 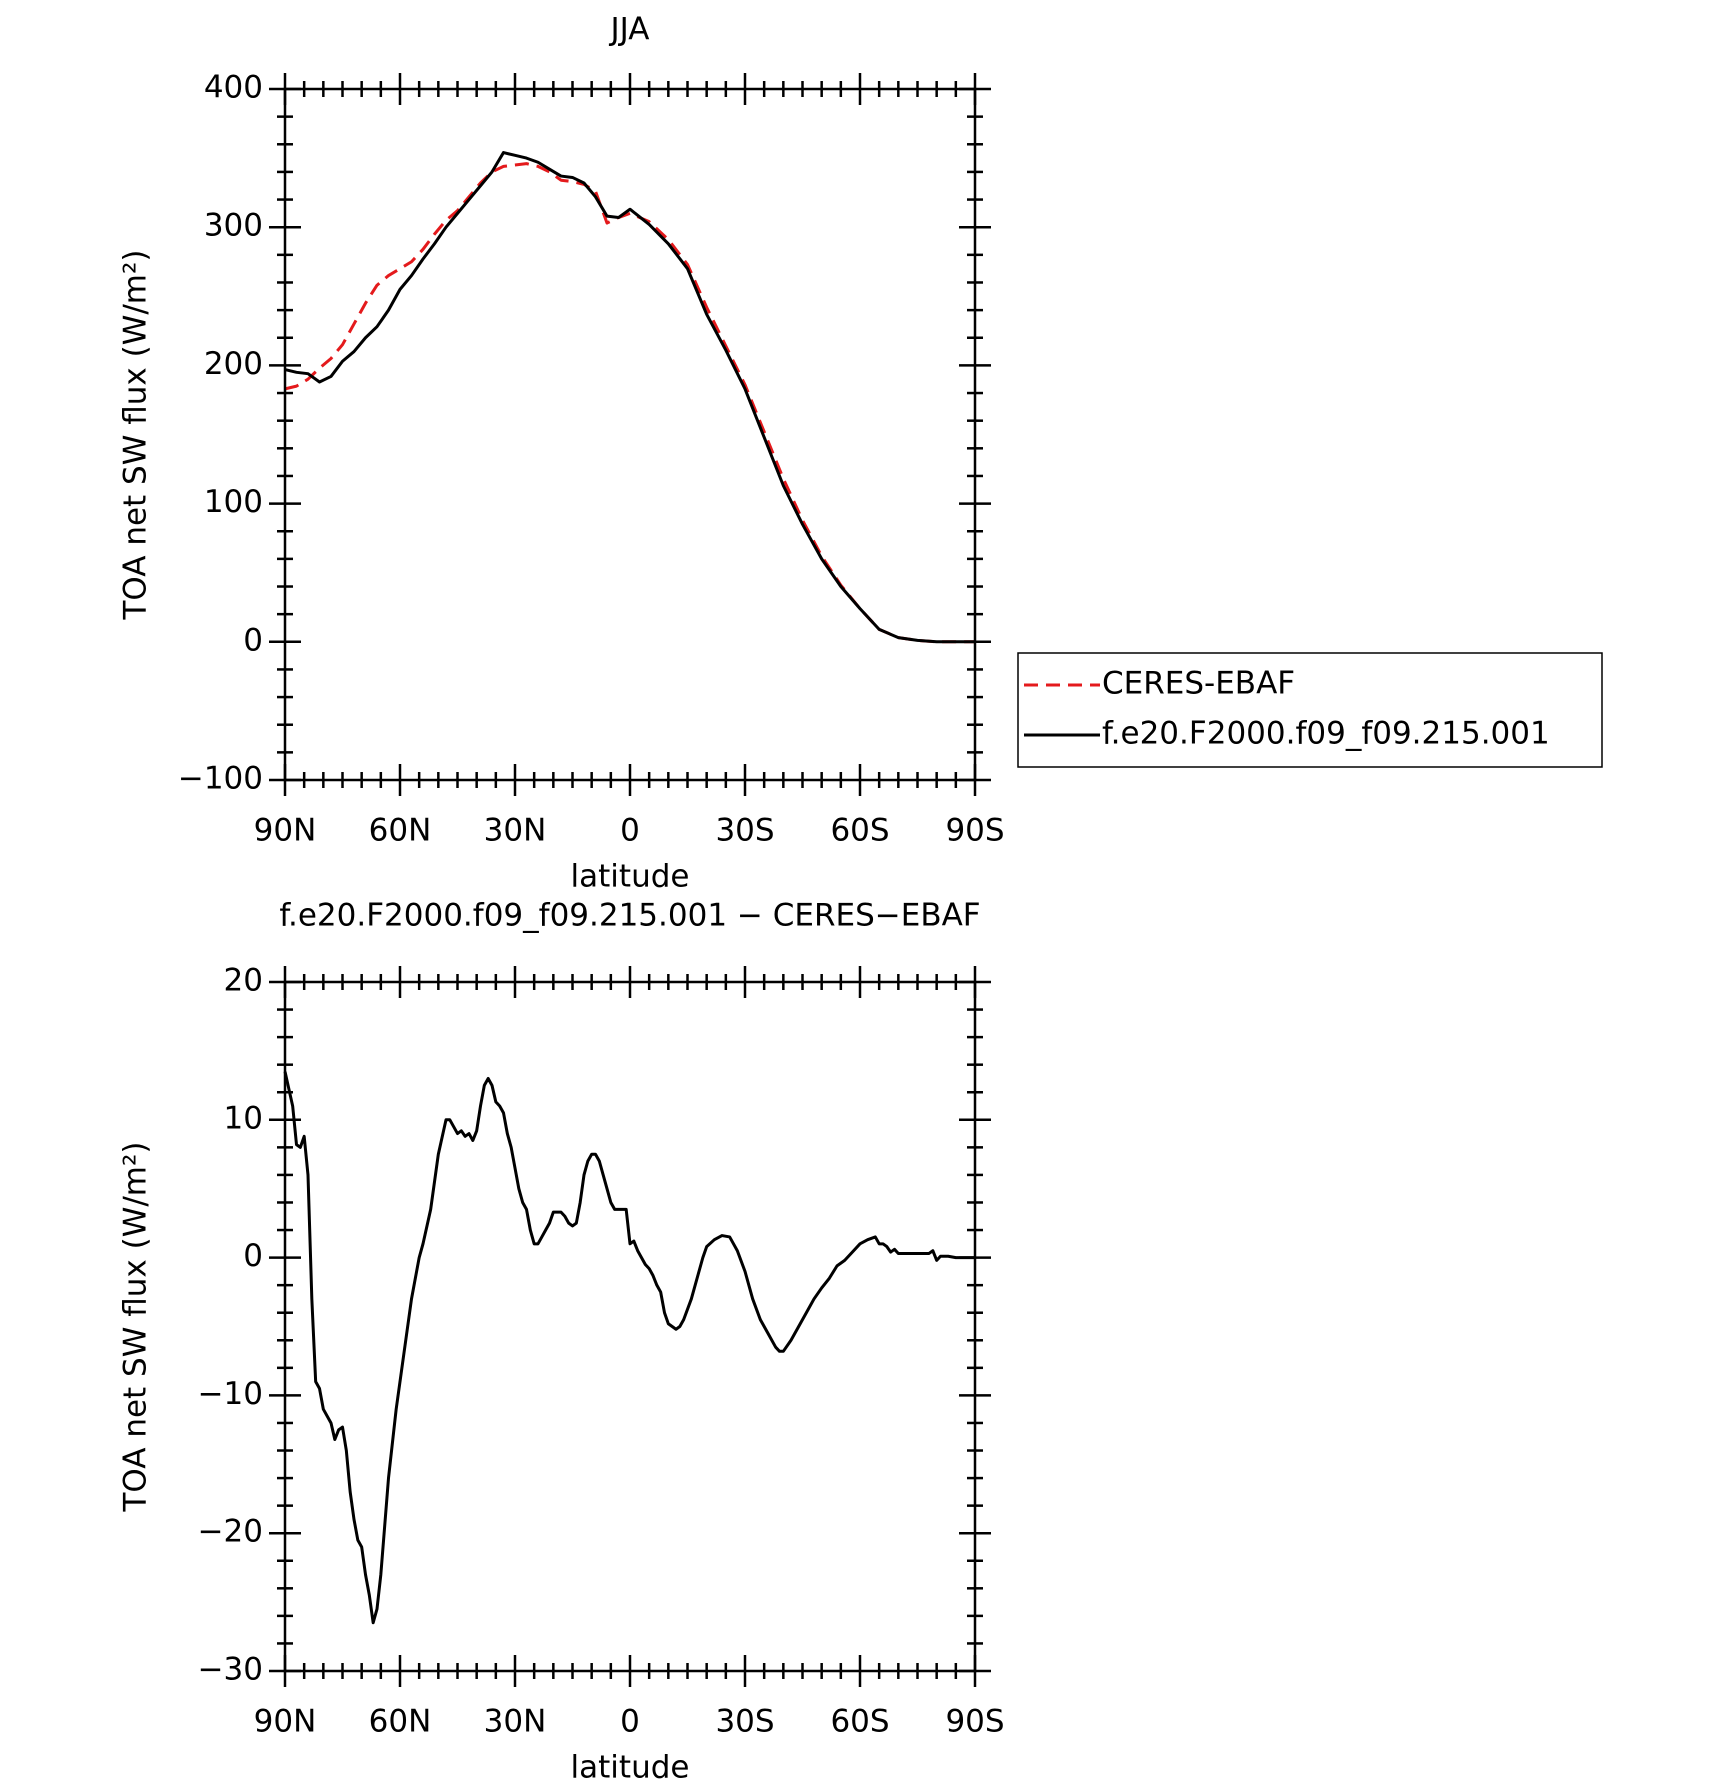 What do you see at coordinates (233, 226) in the screenshot?
I see `y-tick-label: 300` at bounding box center [233, 226].